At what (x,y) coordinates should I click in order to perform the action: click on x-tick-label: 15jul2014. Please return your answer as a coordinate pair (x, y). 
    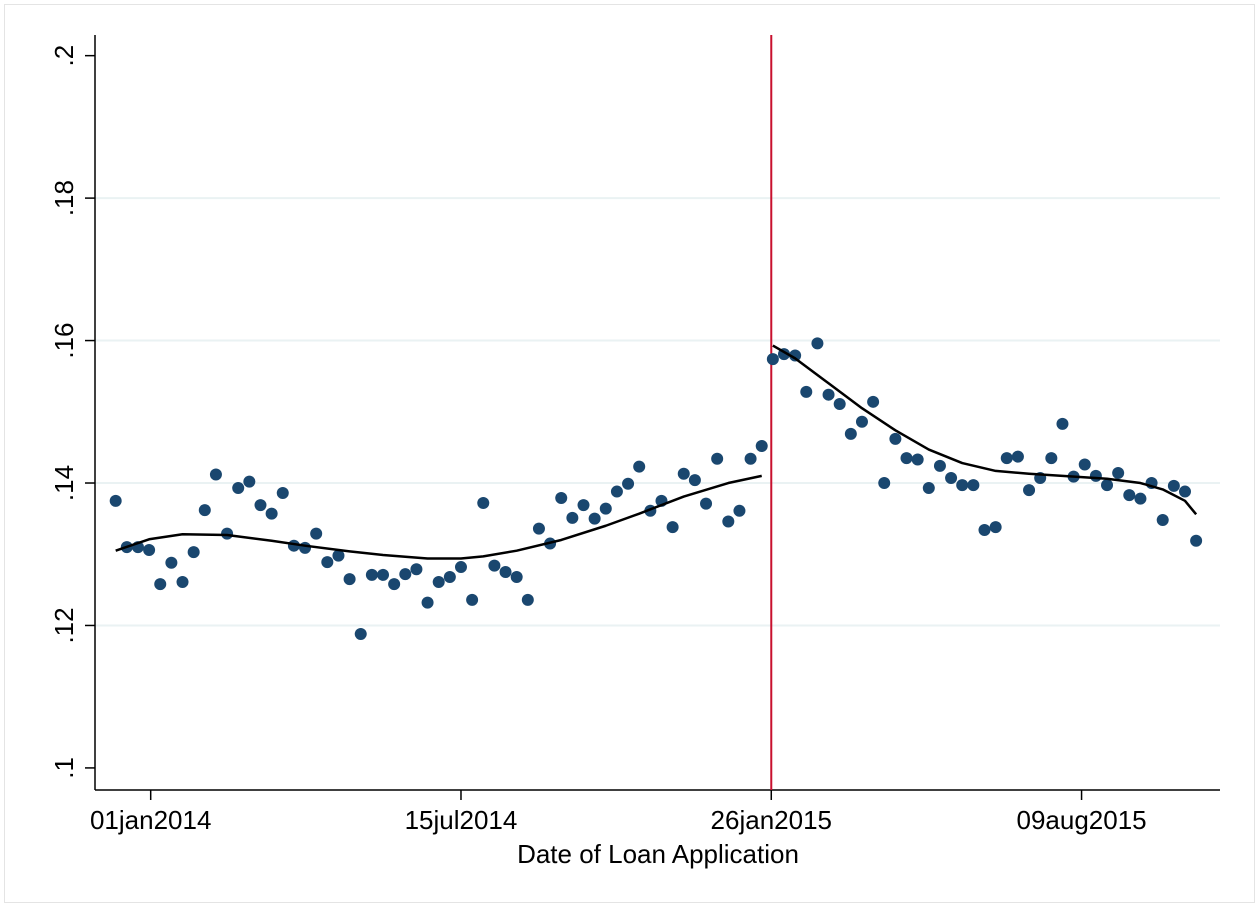
    Looking at the image, I should click on (461, 820).